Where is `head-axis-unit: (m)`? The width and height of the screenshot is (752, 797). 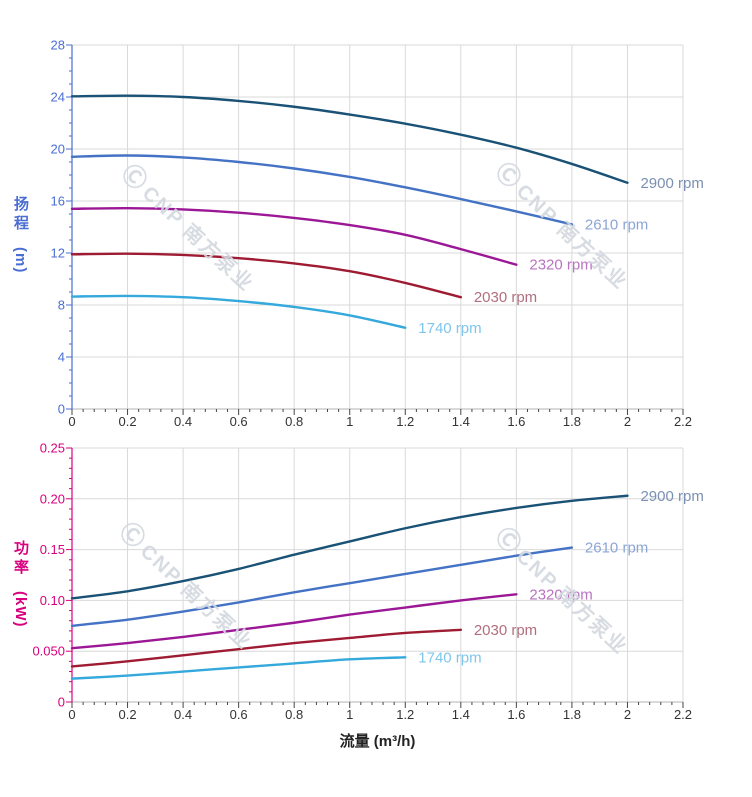 head-axis-unit: (m) is located at coordinates (20, 260).